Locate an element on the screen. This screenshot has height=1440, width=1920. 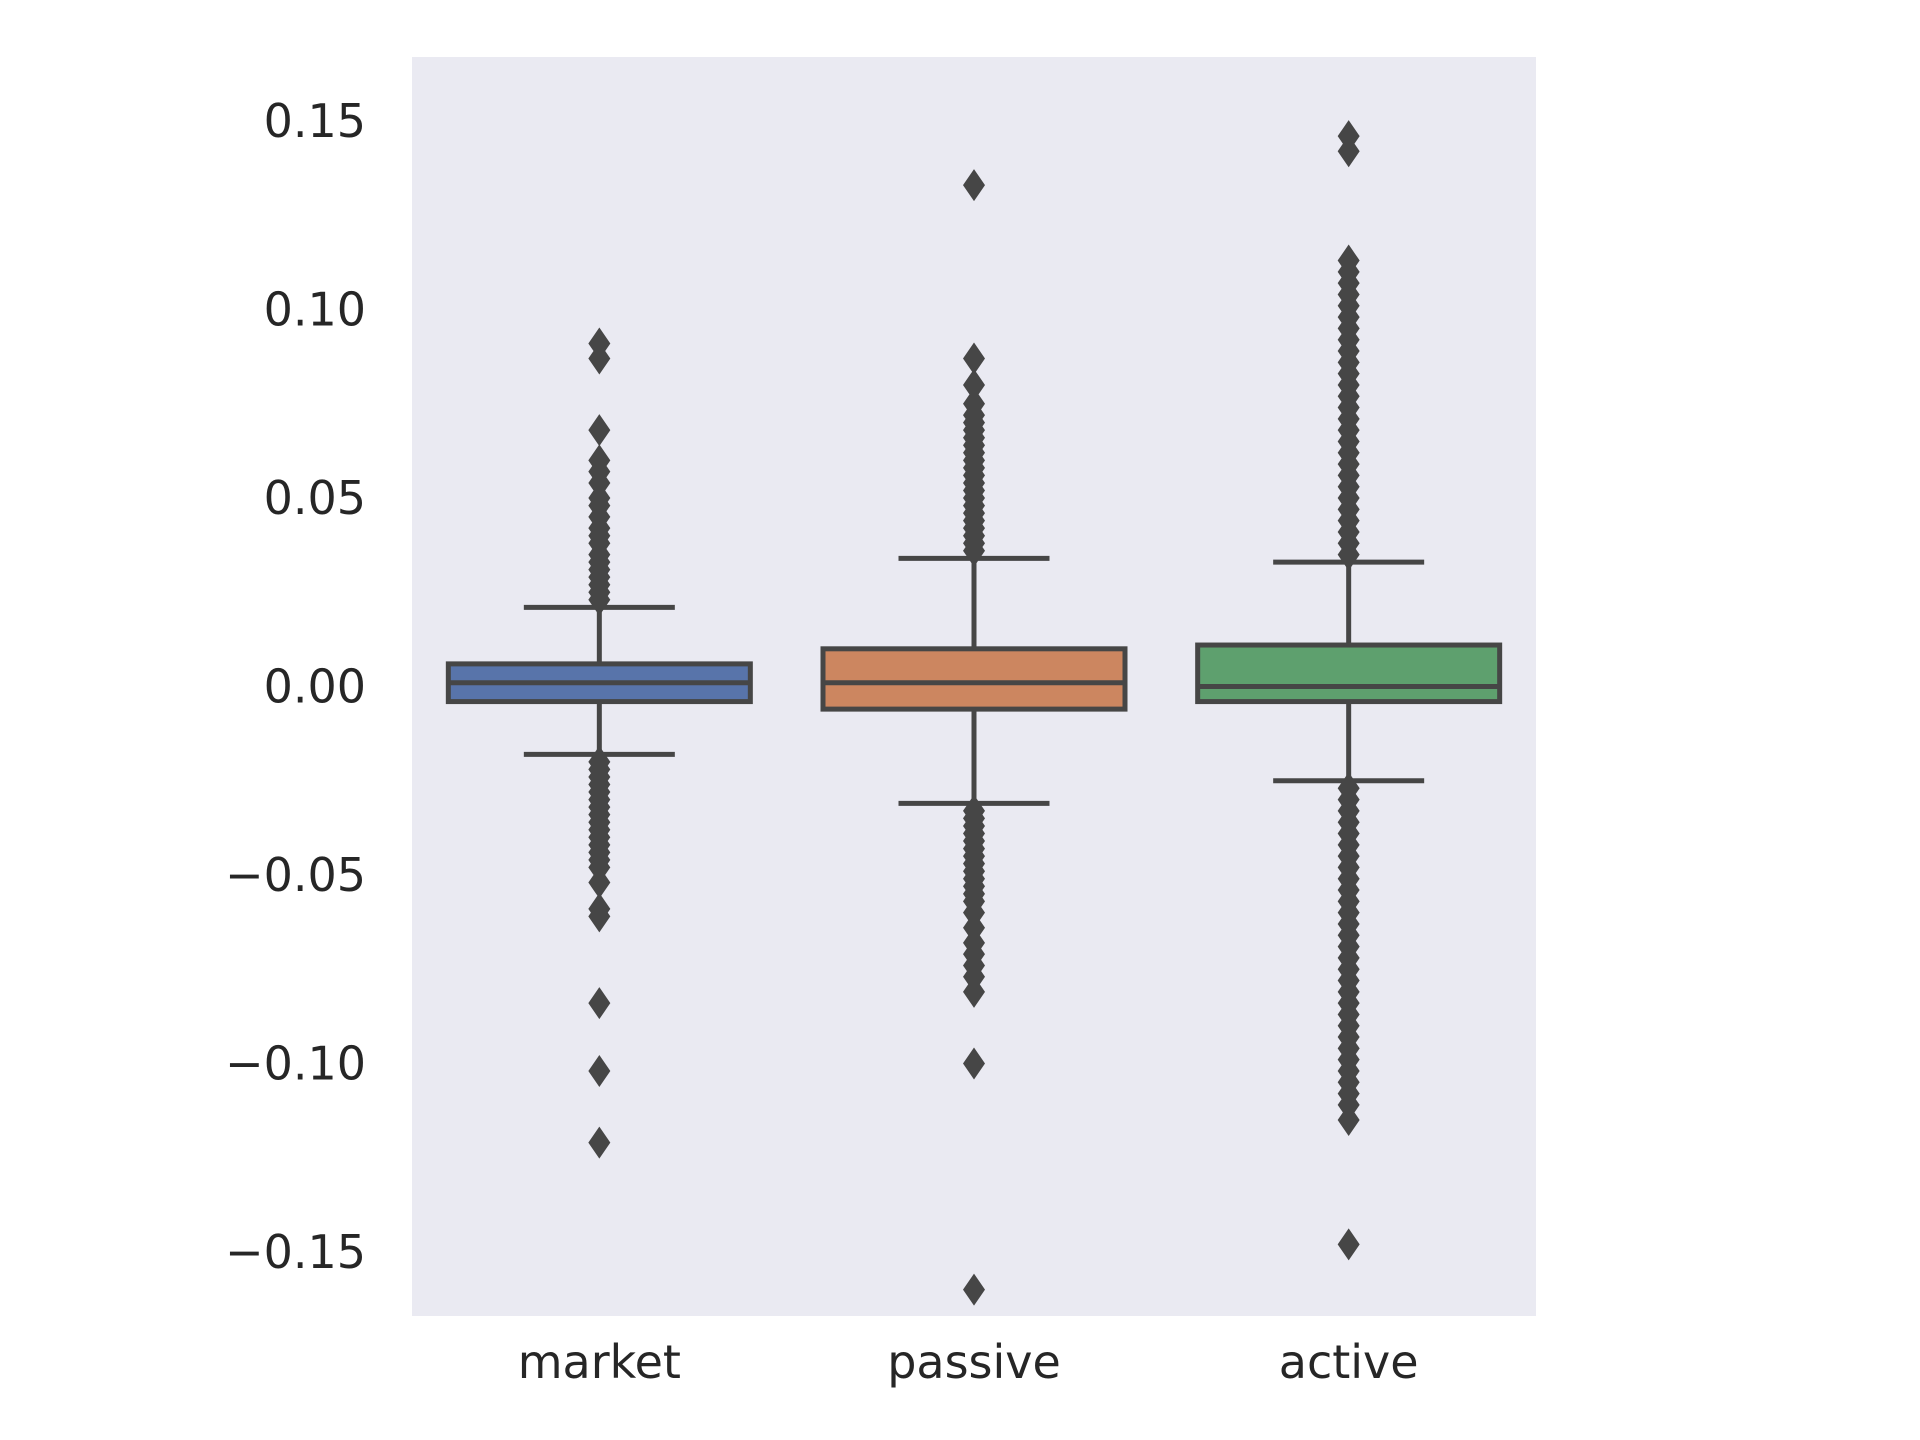
y-tick-label: −0.15 is located at coordinates (295, 1252).